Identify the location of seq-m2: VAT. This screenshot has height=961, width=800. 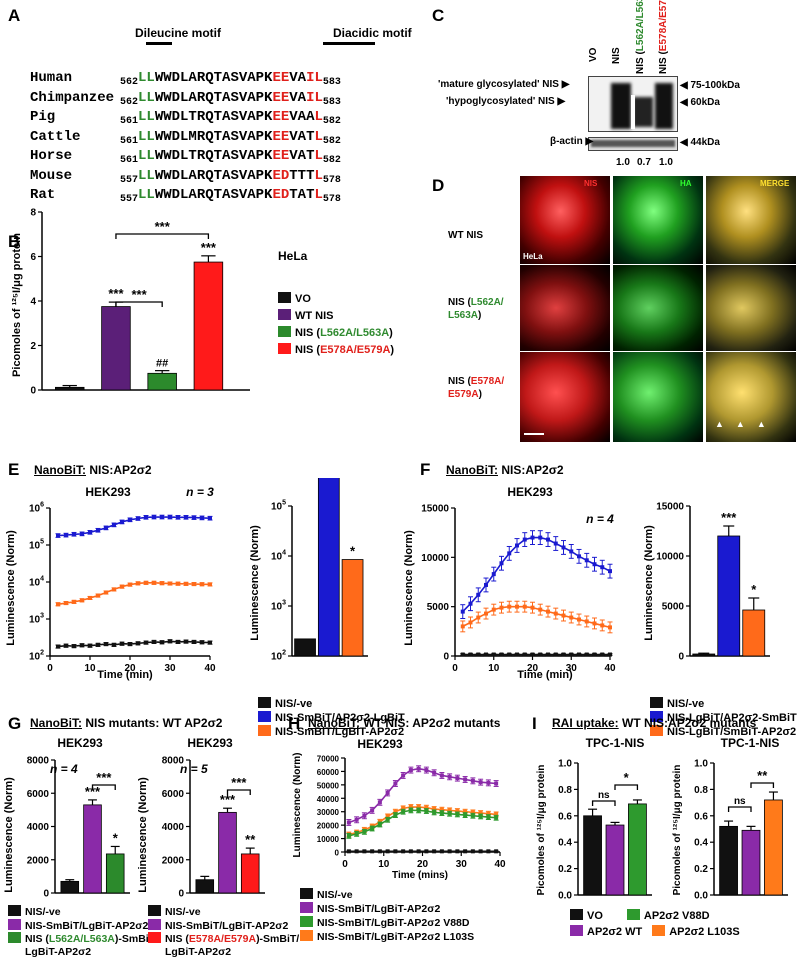
(302, 136).